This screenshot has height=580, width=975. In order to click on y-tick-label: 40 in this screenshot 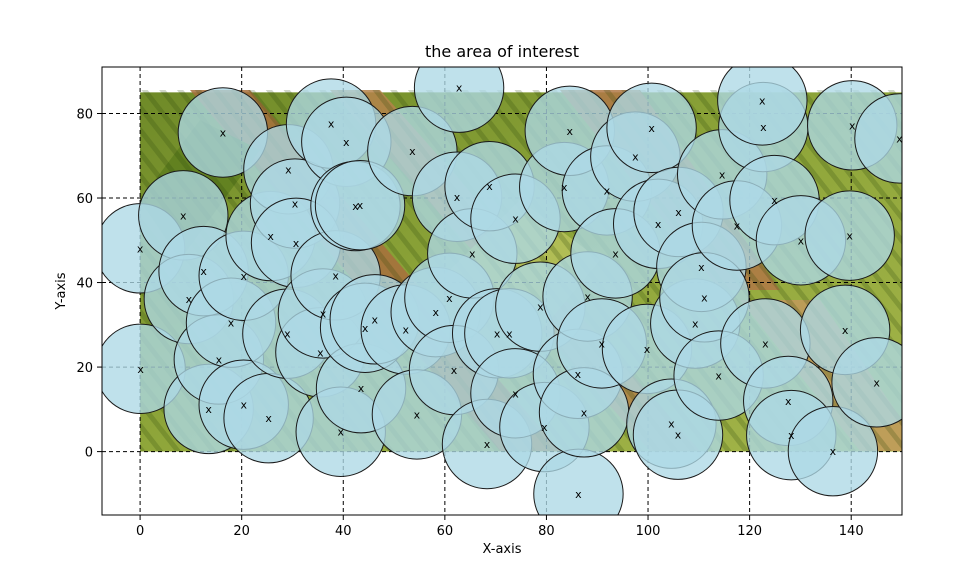, I will do `click(84, 284)`.